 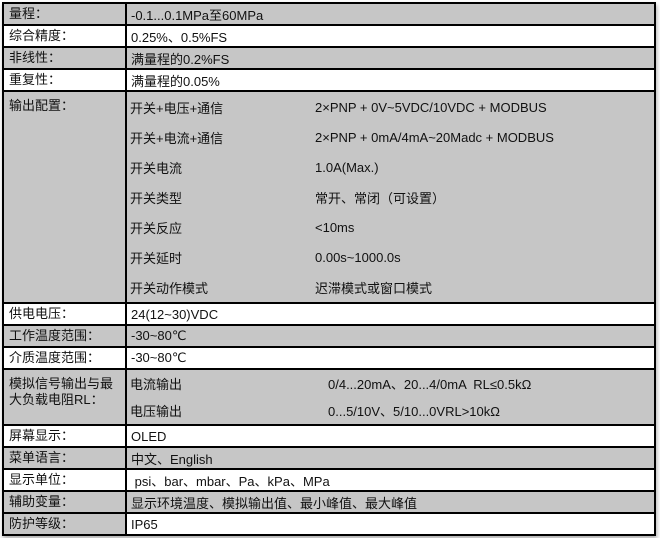 I want to click on row-value: 满量程的0.05%, so click(x=175, y=81).